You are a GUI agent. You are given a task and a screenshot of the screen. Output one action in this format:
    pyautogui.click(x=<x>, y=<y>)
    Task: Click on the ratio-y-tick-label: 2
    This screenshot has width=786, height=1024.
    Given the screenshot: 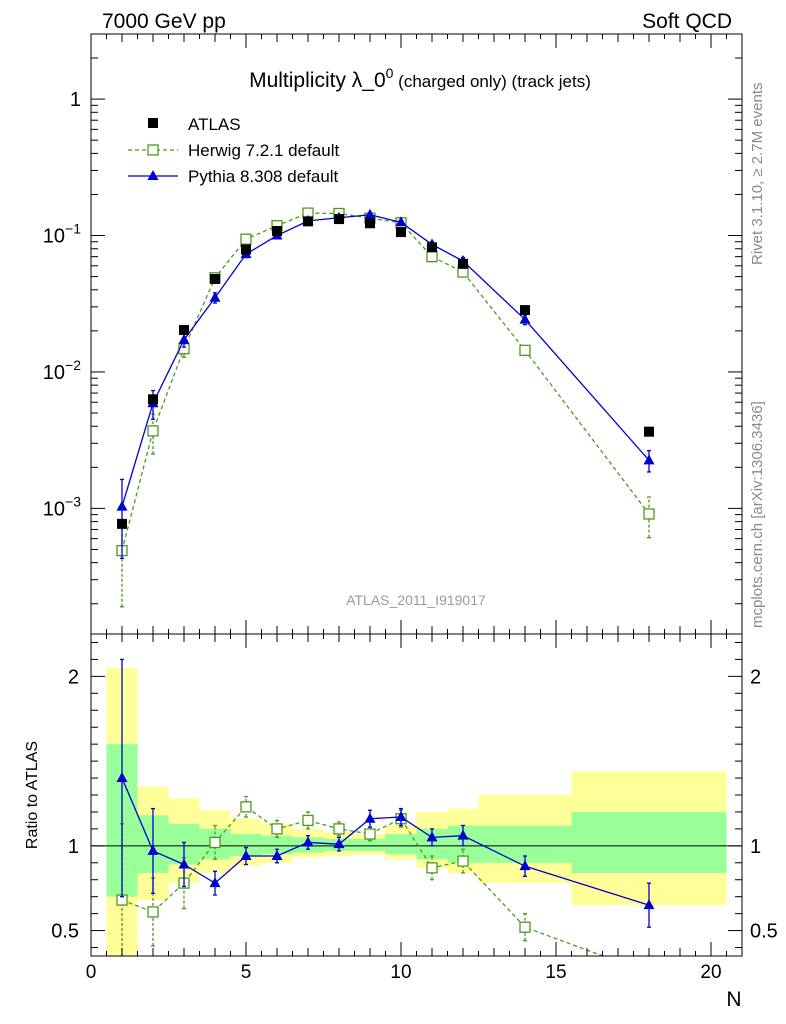 What is the action you would take?
    pyautogui.click(x=73, y=677)
    